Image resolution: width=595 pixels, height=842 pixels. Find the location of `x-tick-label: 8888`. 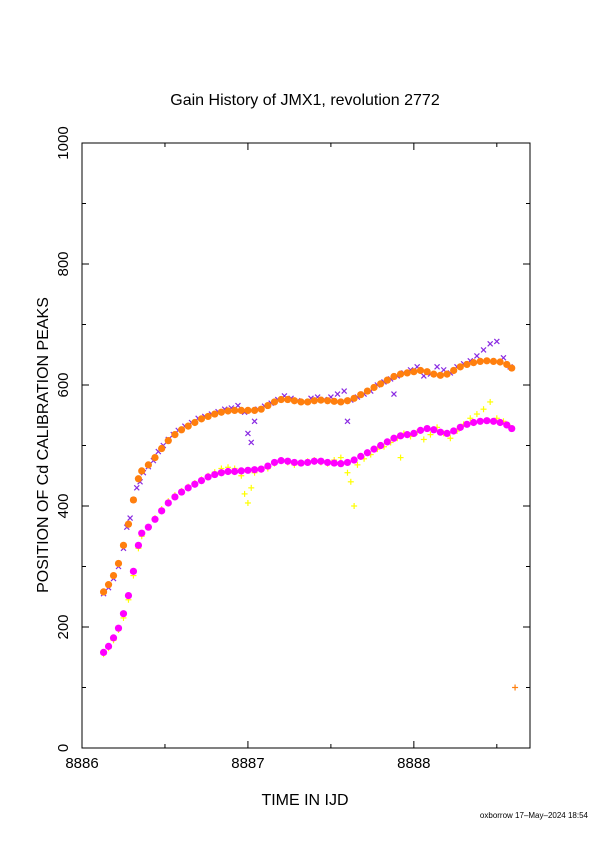

x-tick-label: 8888 is located at coordinates (413, 763).